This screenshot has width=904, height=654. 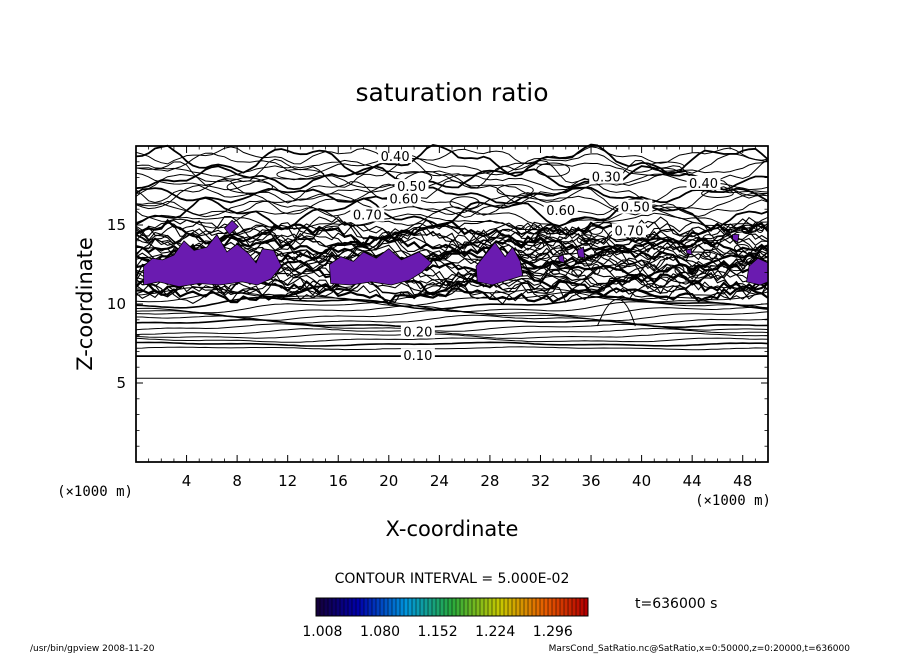 I want to click on colorbar: 1.008 1.080 1.152 1.224 1.296, so click(x=445, y=618).